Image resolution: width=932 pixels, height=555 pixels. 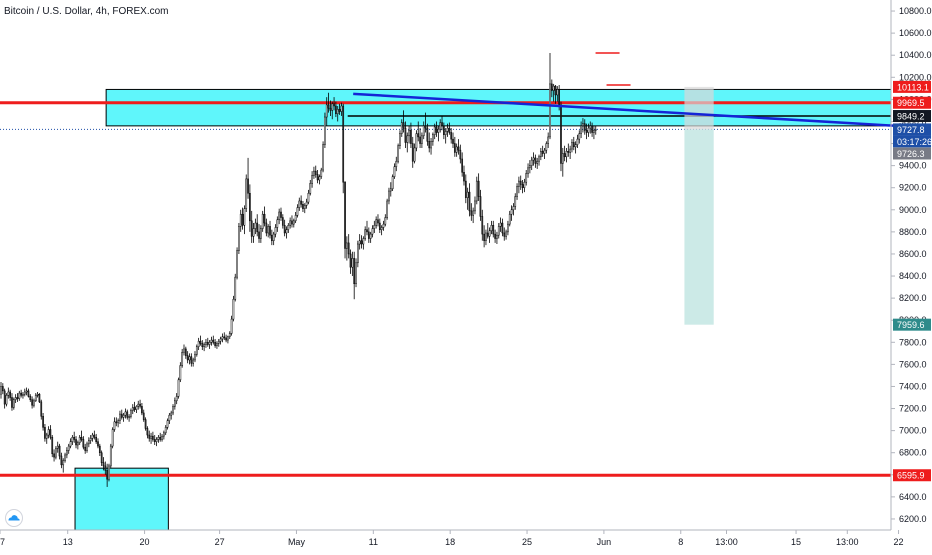 What do you see at coordinates (915, 77) in the screenshot?
I see `price-tick-label: 10200.0` at bounding box center [915, 77].